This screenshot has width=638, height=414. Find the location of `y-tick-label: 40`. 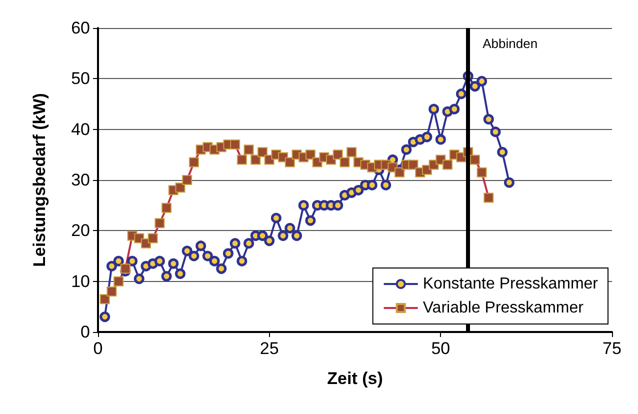

y-tick-label: 40 is located at coordinates (80, 129).